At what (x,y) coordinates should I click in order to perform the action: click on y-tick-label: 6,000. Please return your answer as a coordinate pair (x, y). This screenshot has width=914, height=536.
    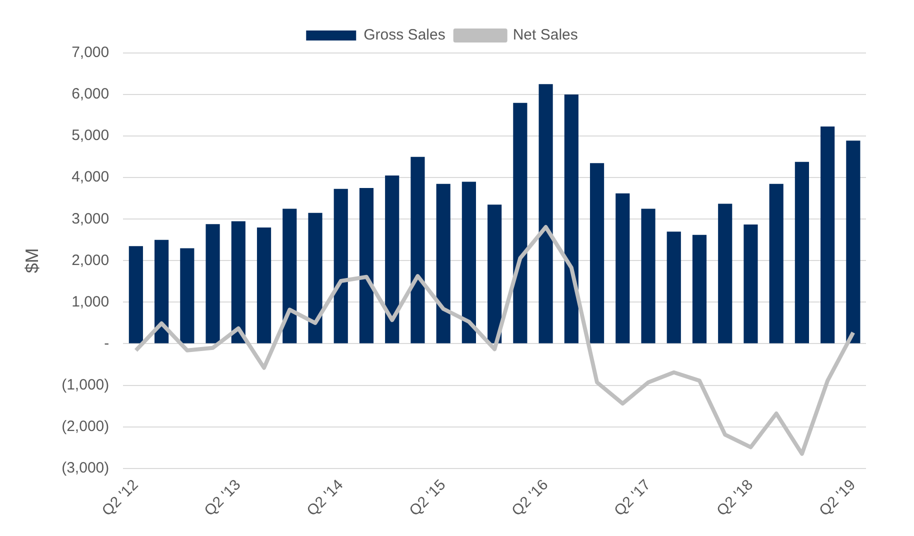
    Looking at the image, I should click on (91, 94).